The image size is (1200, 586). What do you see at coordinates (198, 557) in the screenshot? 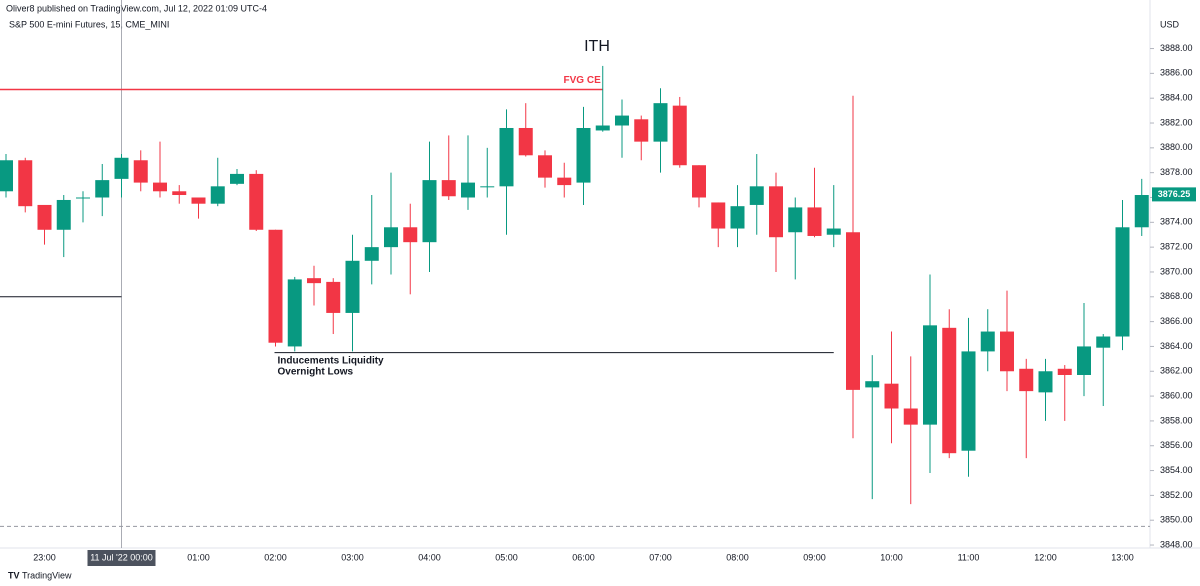
I see `x-tick-label: 01:00` at bounding box center [198, 557].